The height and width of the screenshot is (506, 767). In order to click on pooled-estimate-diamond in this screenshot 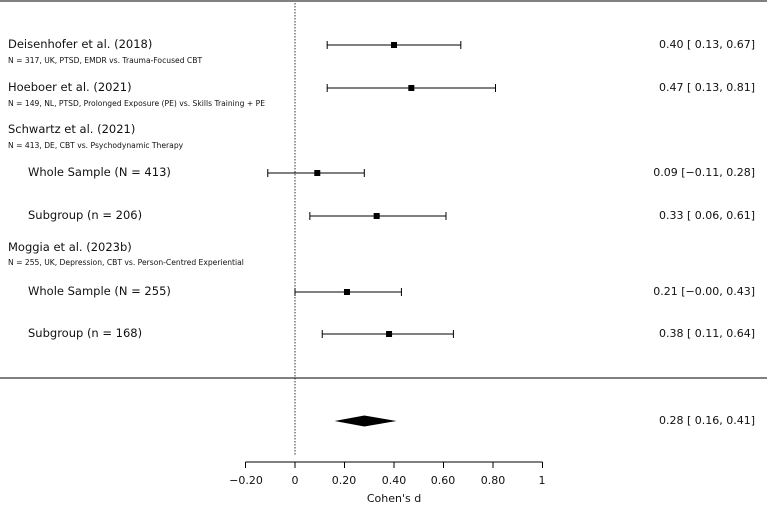, I will do `click(365, 421)`.